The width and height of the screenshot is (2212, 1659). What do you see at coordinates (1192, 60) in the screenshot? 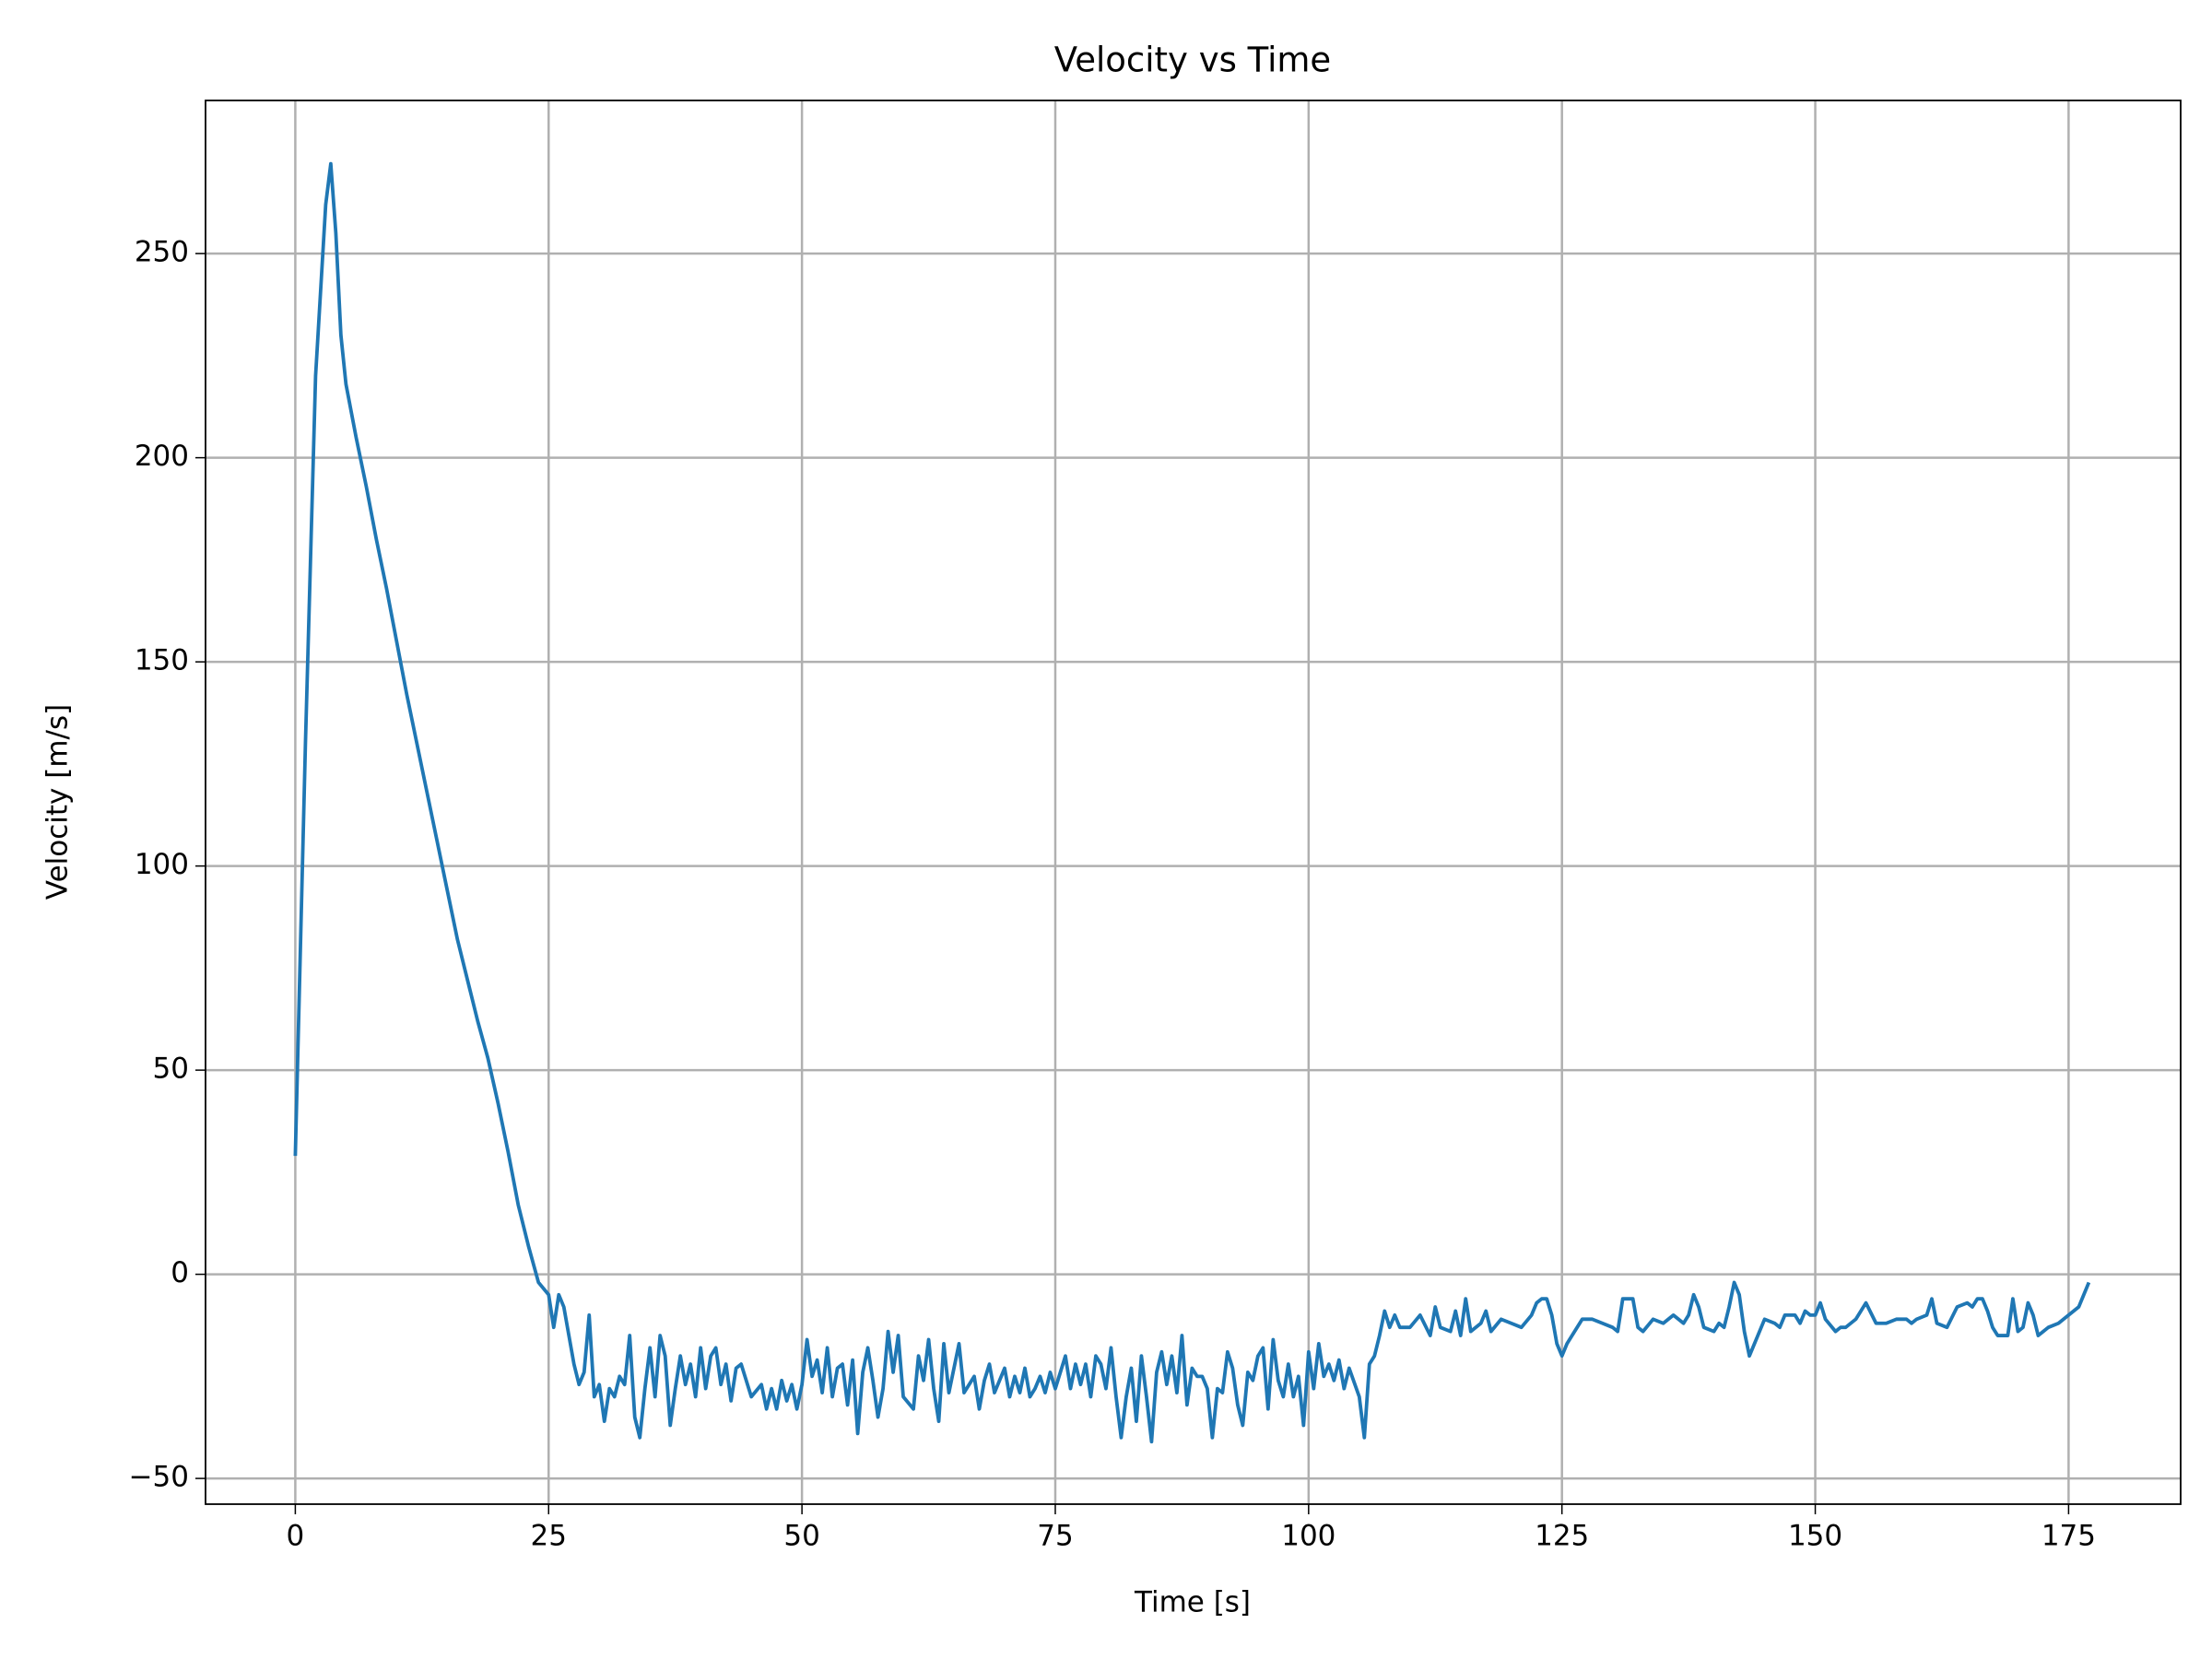
I see `chart-title: Velocity vs Time` at bounding box center [1192, 60].